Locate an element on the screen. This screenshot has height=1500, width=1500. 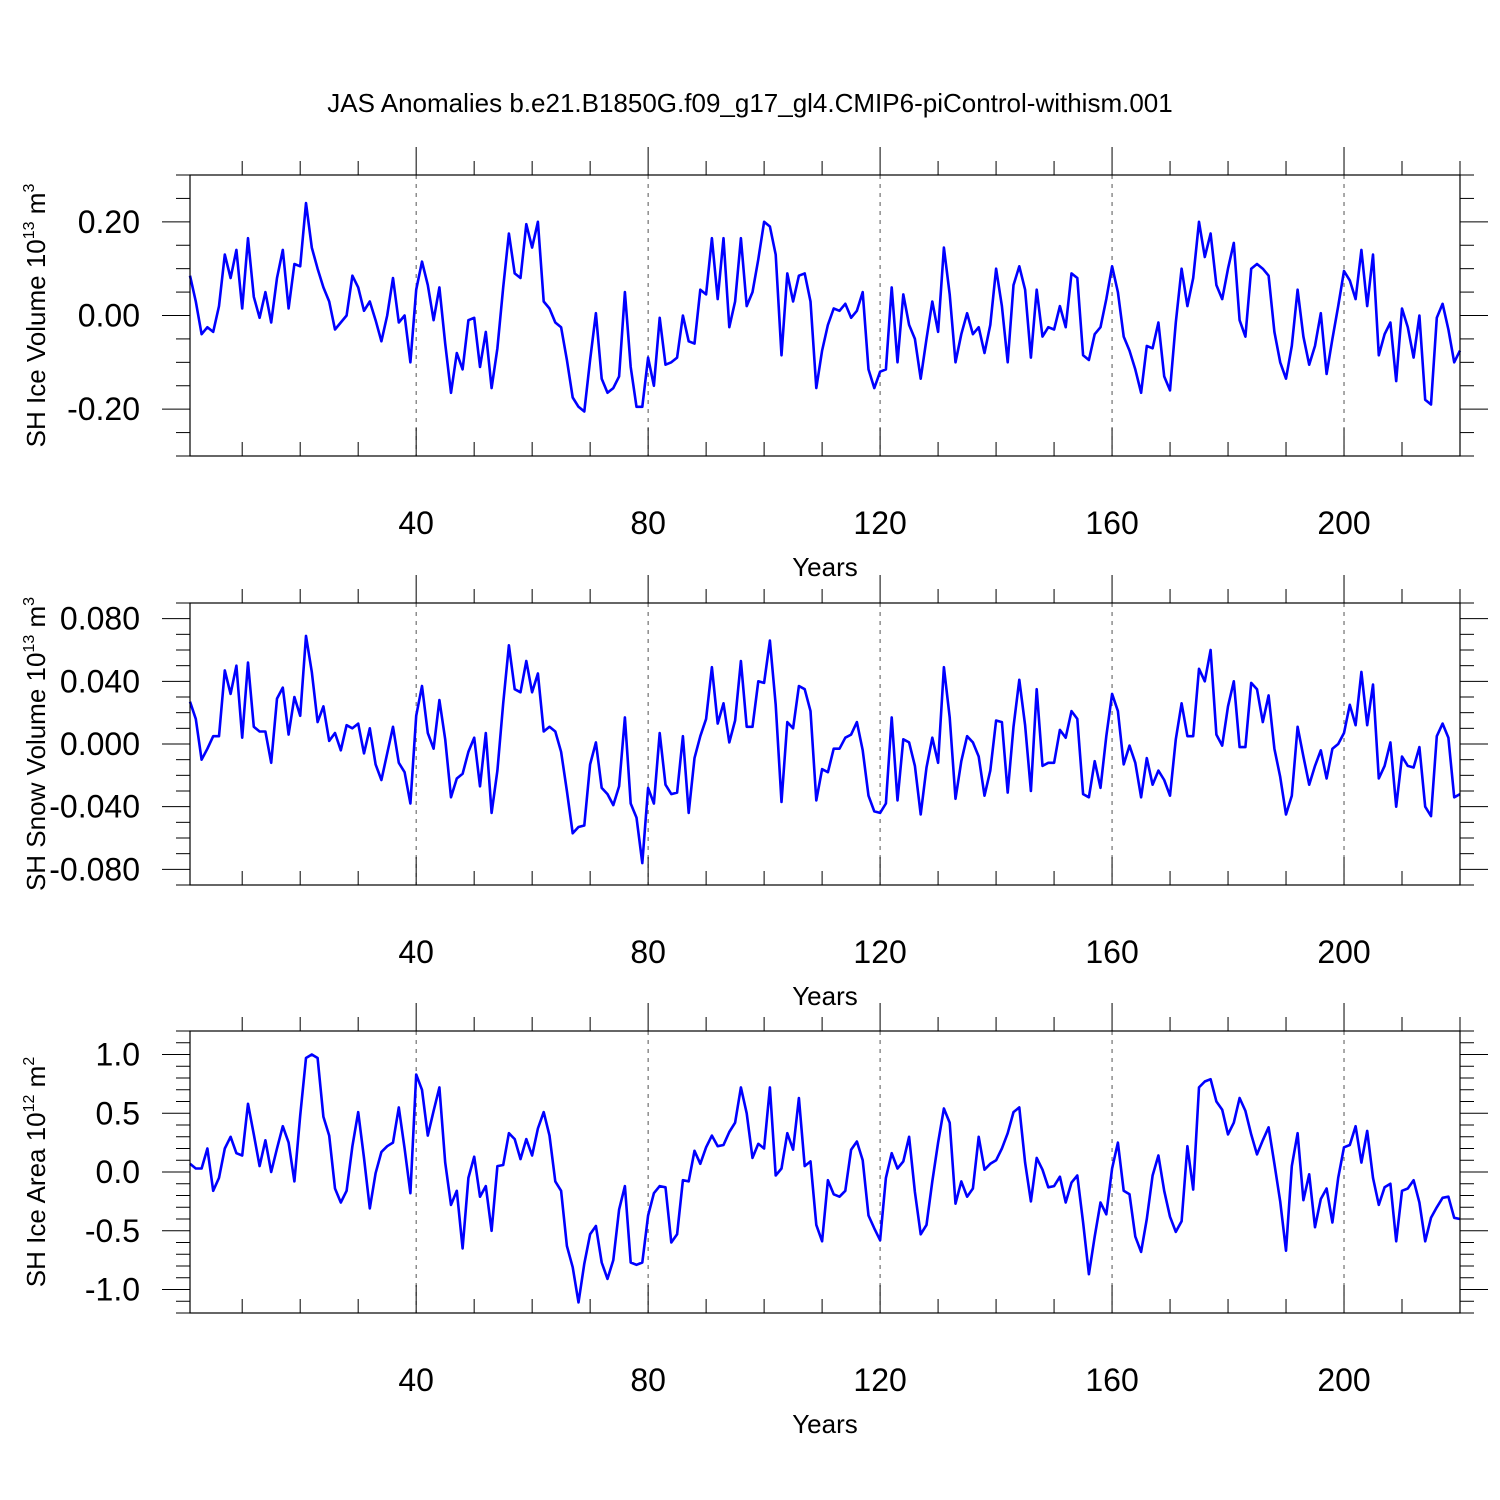
y-axis-label: SH Snow Volume 1013 m3 is located at coordinates (36, 744).